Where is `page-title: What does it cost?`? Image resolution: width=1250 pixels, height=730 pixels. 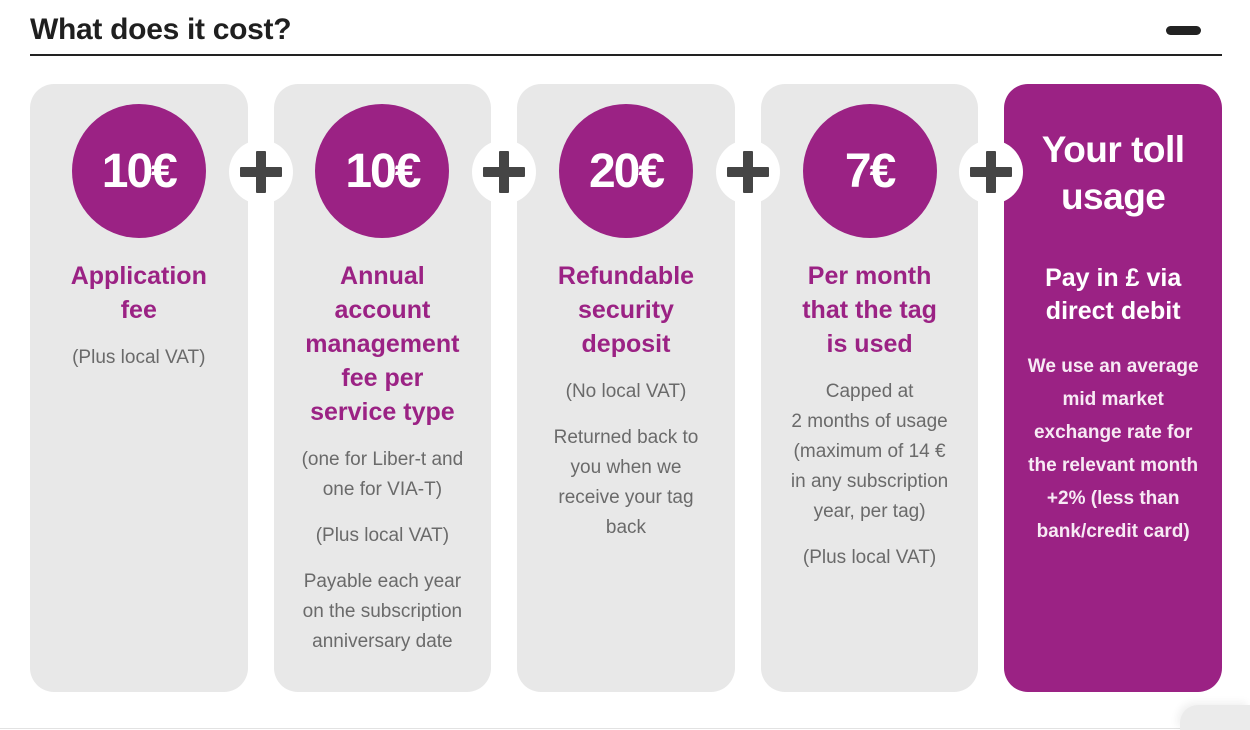 page-title: What does it cost? is located at coordinates (161, 29).